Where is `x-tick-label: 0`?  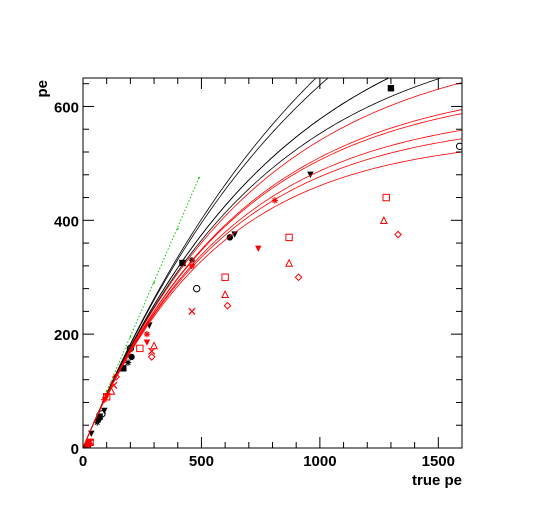
x-tick-label: 0 is located at coordinates (83, 461).